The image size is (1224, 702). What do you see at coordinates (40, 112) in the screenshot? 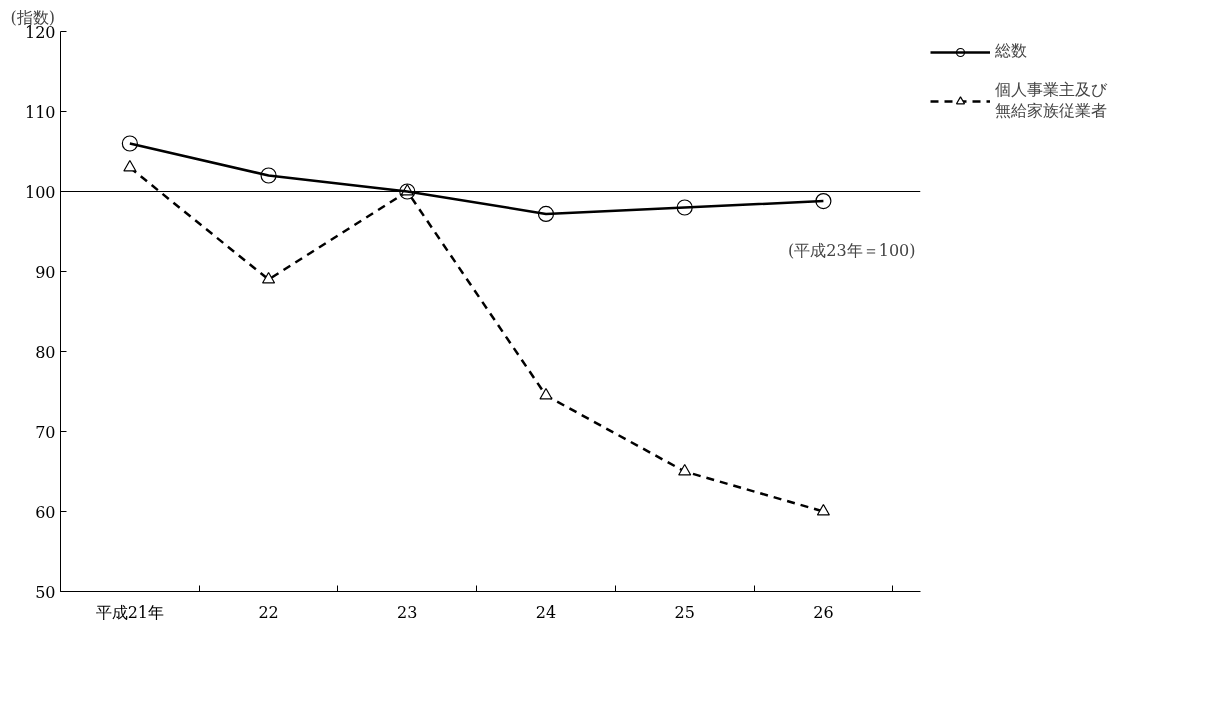
I see `y-tick-label: 110` at bounding box center [40, 112].